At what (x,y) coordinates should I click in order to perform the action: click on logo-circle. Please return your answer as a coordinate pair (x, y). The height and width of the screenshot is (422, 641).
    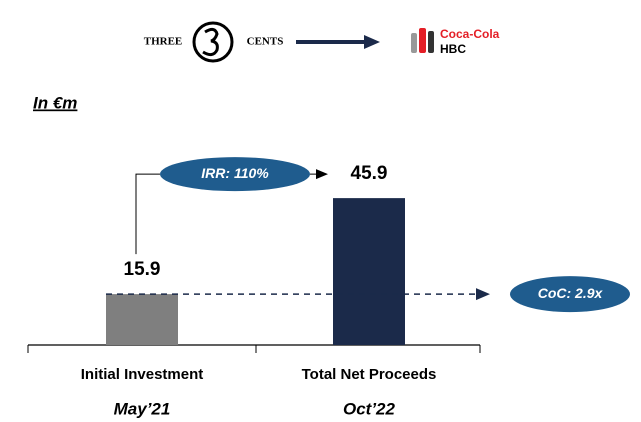
    Looking at the image, I should click on (213, 42).